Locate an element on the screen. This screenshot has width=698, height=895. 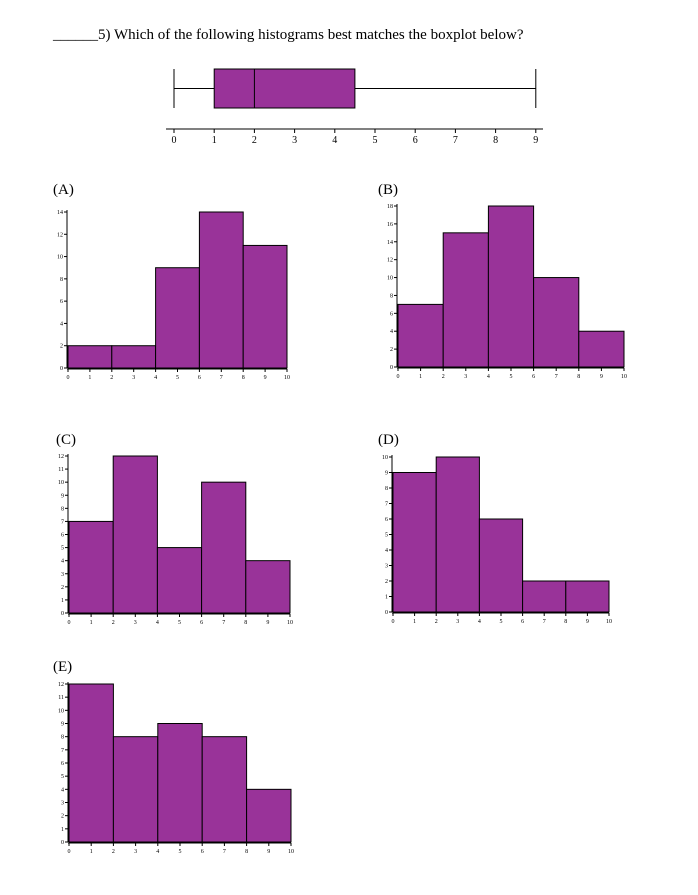
y-tick-label: 9 is located at coordinates (62, 496).